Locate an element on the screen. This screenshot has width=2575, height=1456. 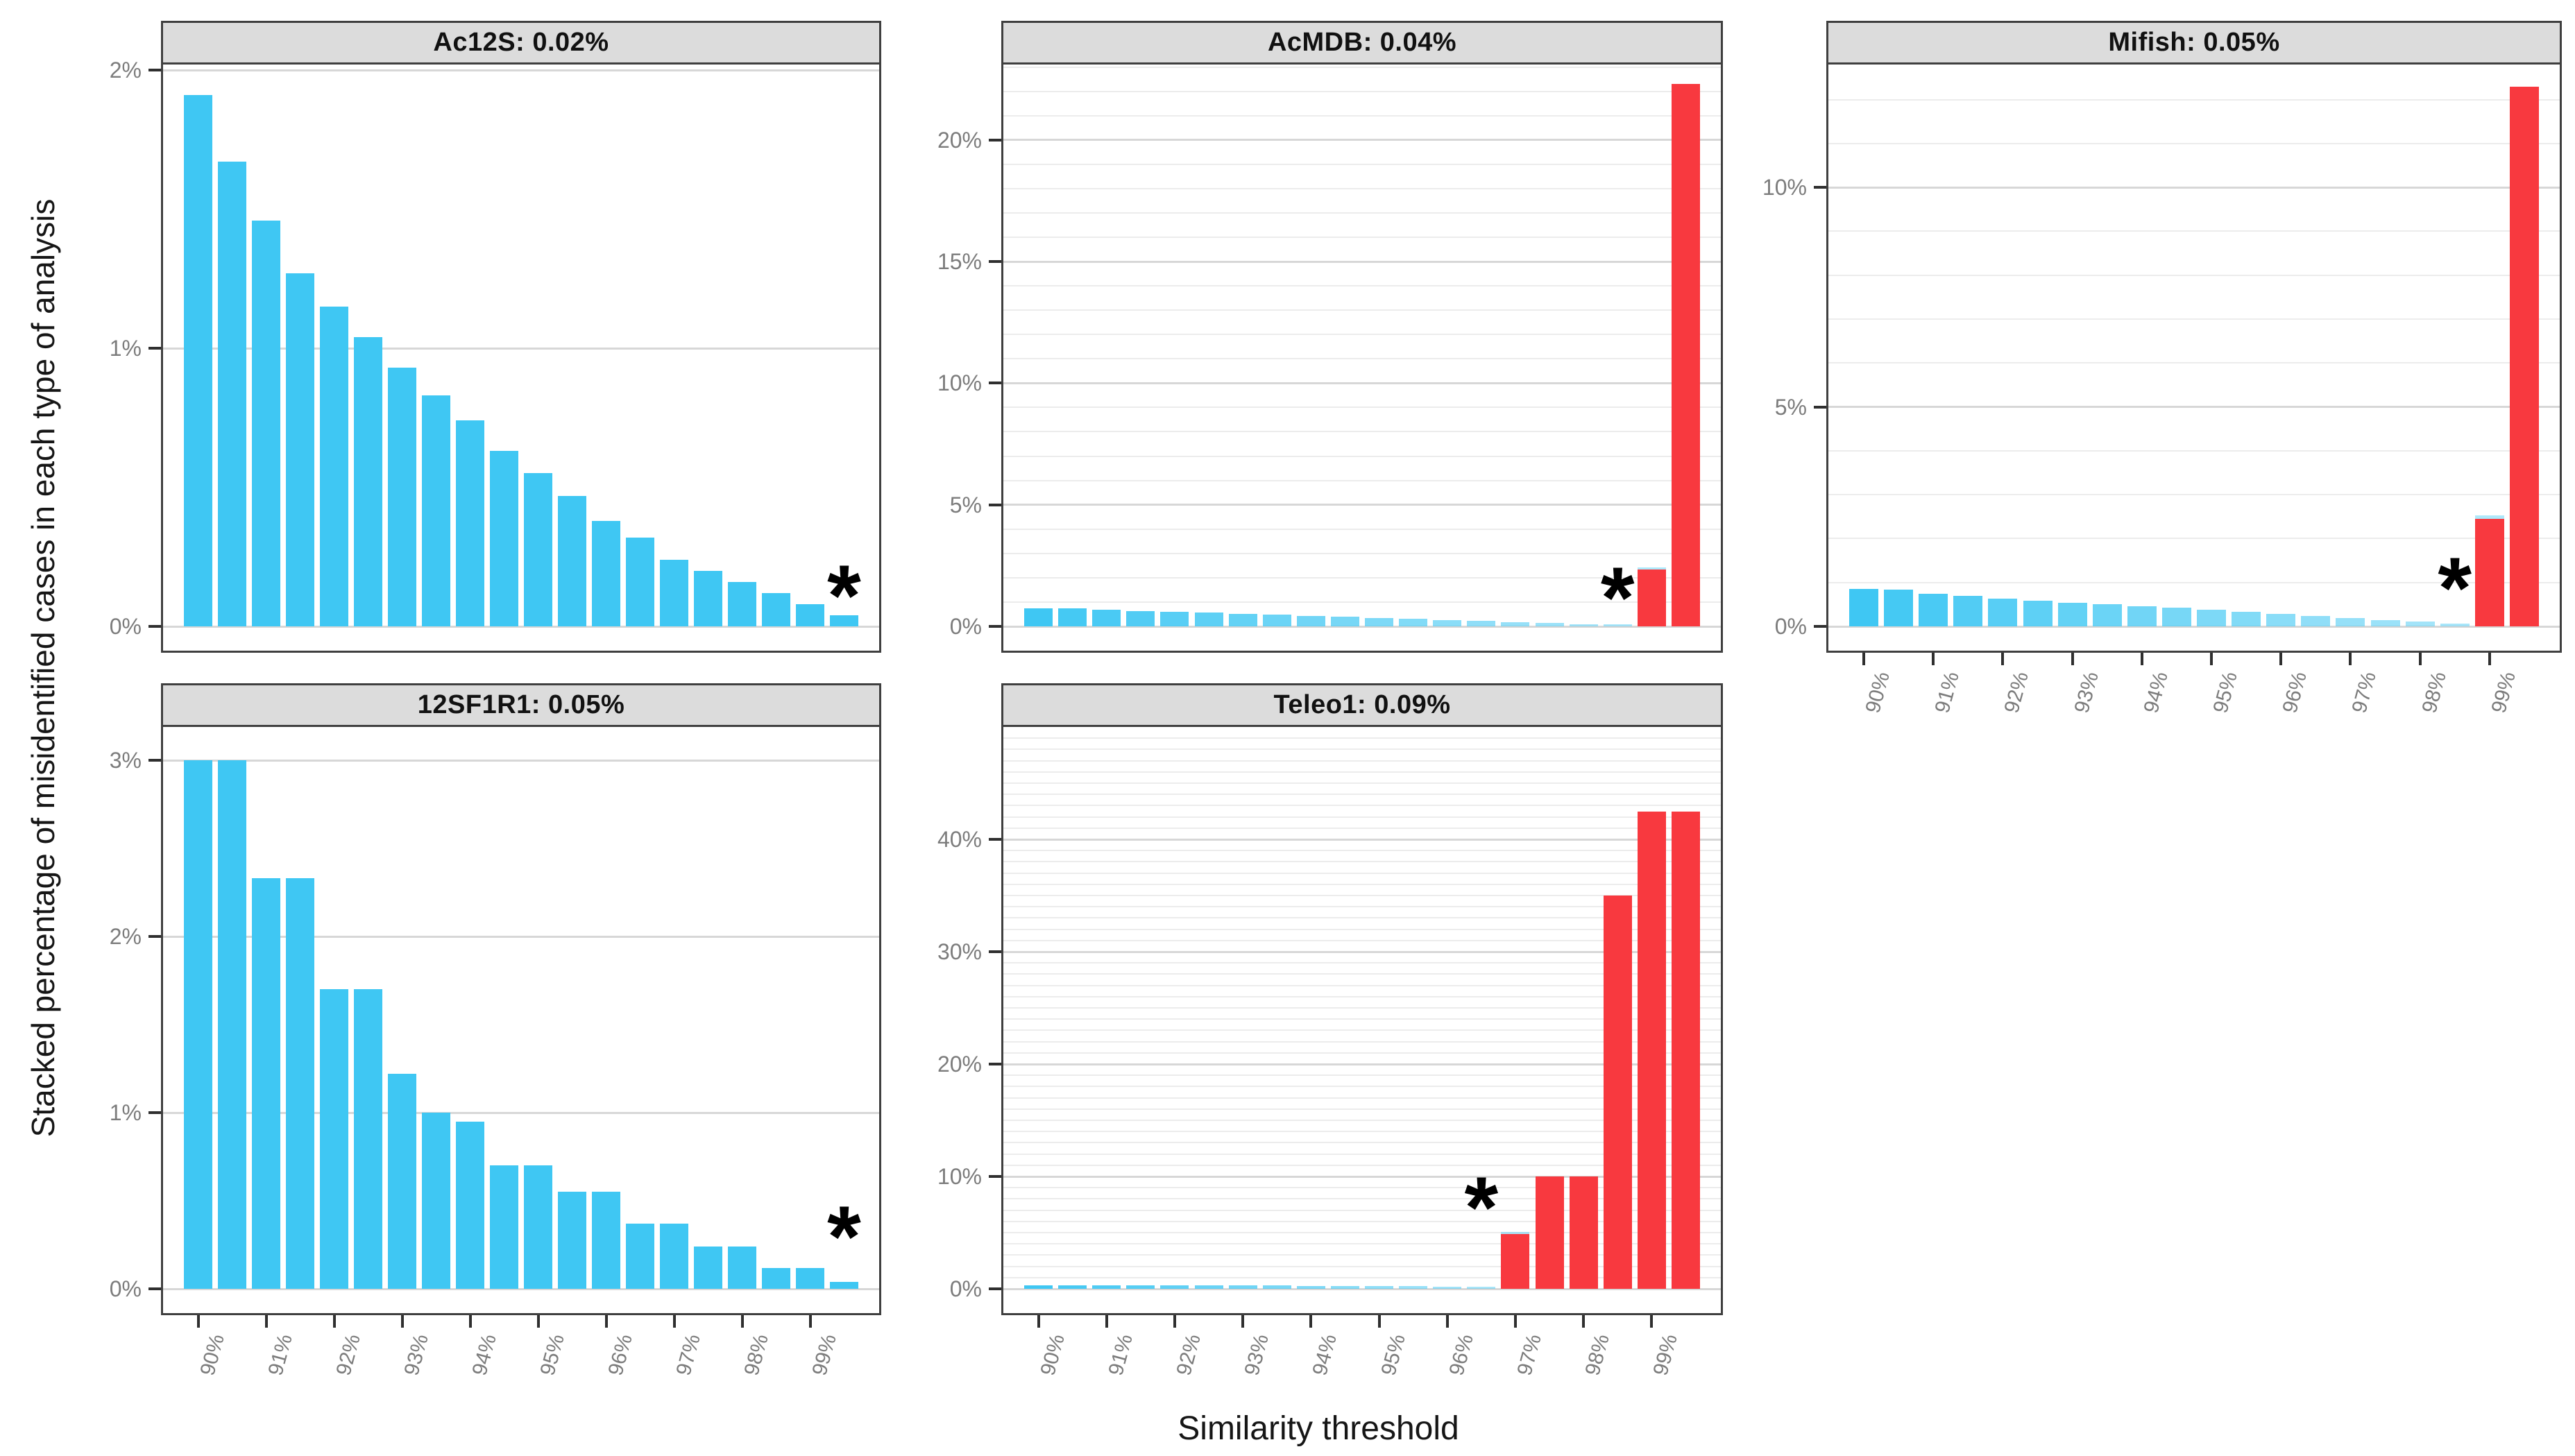
x-tick-label: 92% is located at coordinates (348, 1355).